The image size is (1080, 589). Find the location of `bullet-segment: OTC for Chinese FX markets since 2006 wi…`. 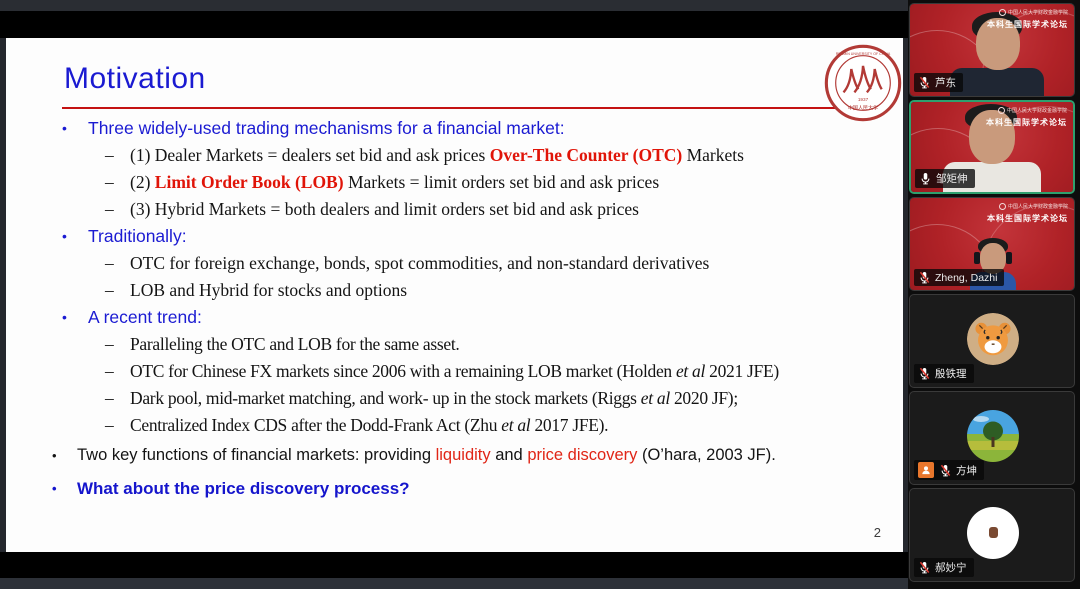

bullet-segment: OTC for Chinese FX markets since 2006 wi… is located at coordinates (403, 371).